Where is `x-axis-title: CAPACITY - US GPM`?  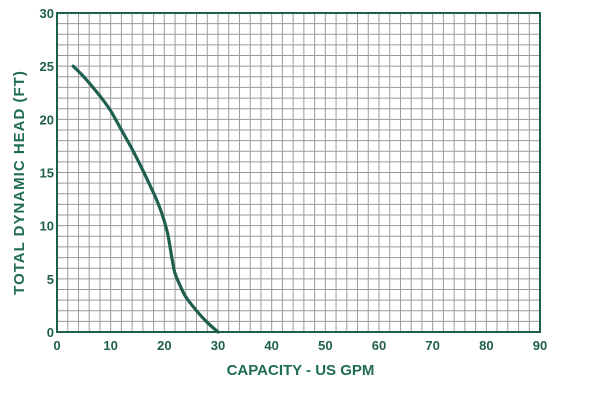 x-axis-title: CAPACITY - US GPM is located at coordinates (301, 370).